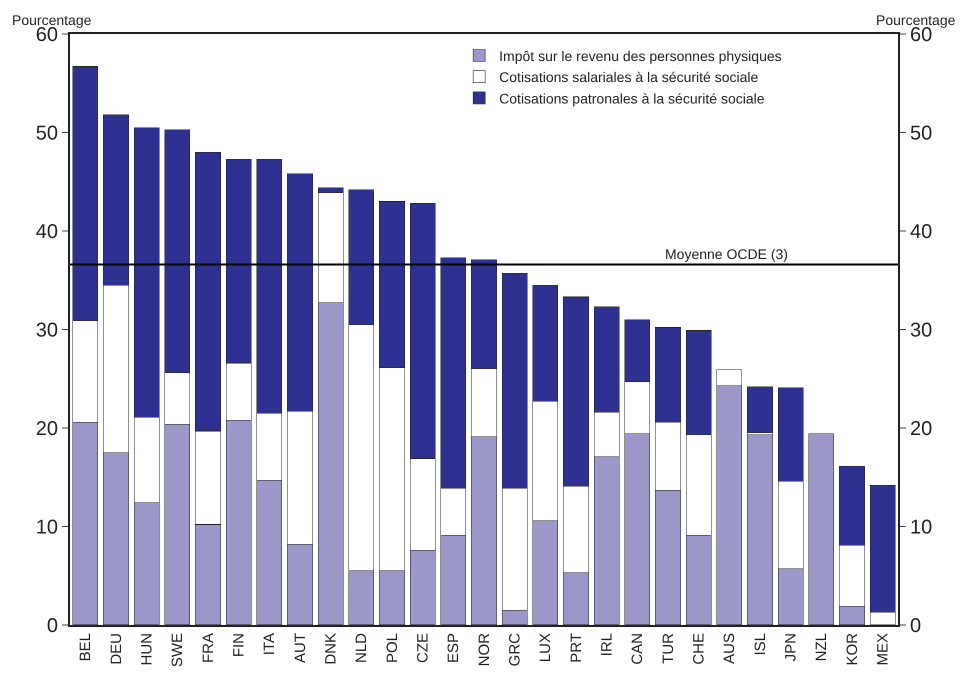  Describe the element at coordinates (916, 626) in the screenshot. I see `y2-tick-label: 0` at that location.